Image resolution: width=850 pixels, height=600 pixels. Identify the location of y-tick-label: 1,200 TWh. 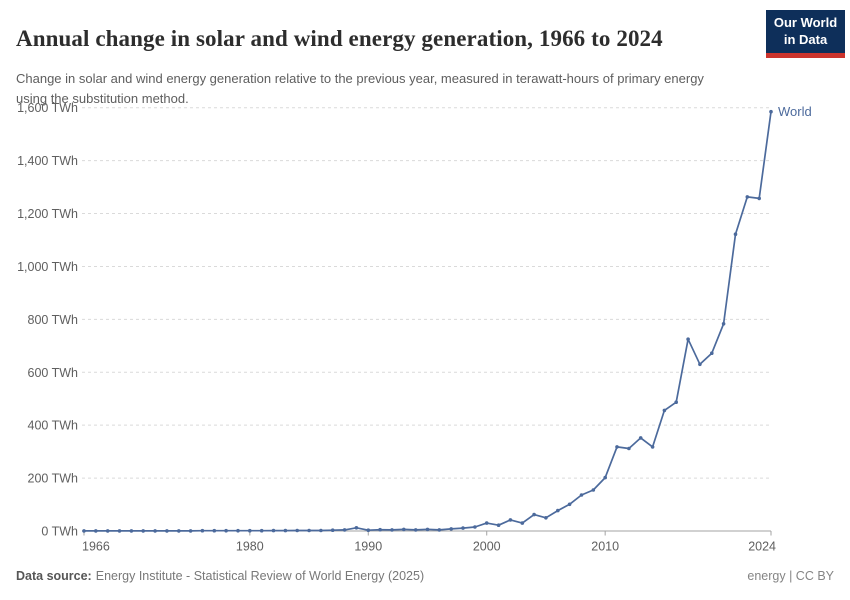
(47, 214).